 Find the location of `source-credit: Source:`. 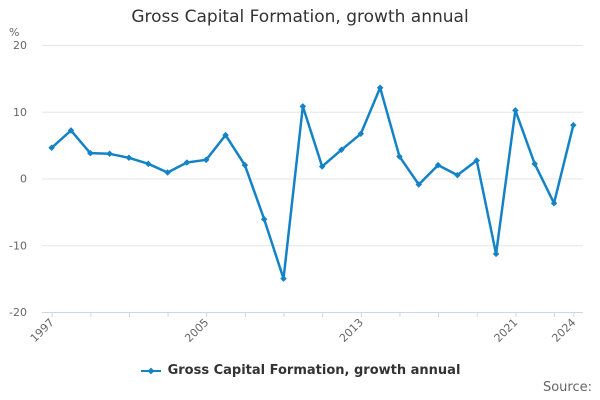

source-credit: Source: is located at coordinates (567, 387).